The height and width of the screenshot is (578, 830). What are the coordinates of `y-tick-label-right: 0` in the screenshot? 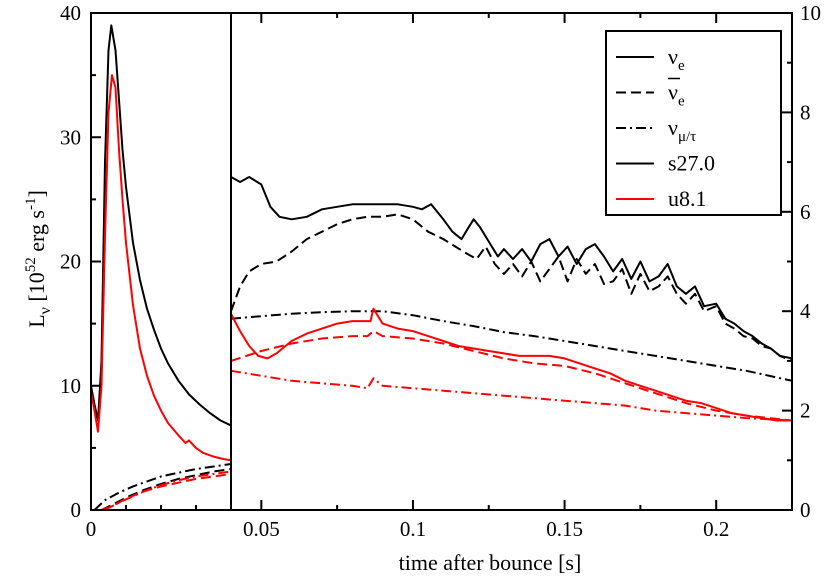 It's located at (805, 510).